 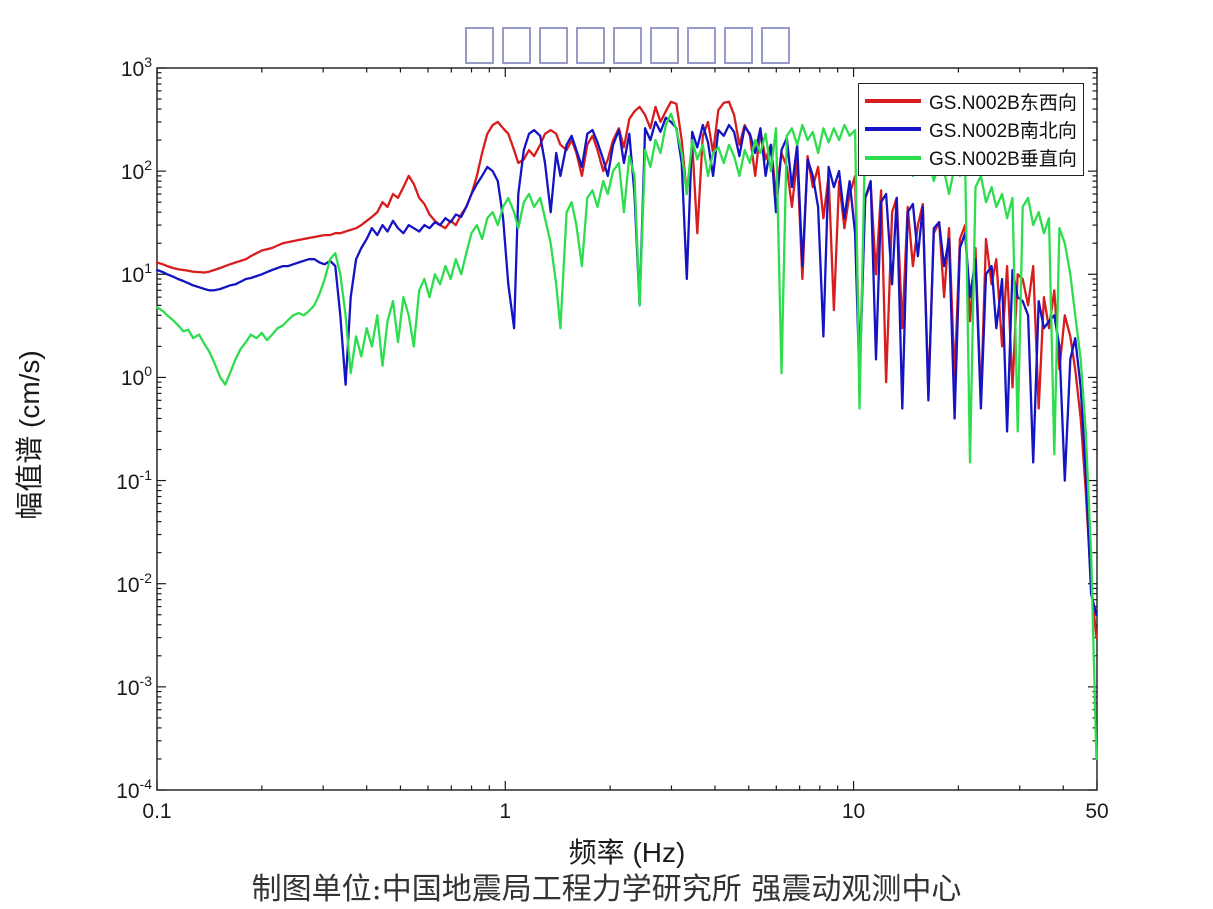 I want to click on x-tick-label: 1, so click(x=505, y=811).